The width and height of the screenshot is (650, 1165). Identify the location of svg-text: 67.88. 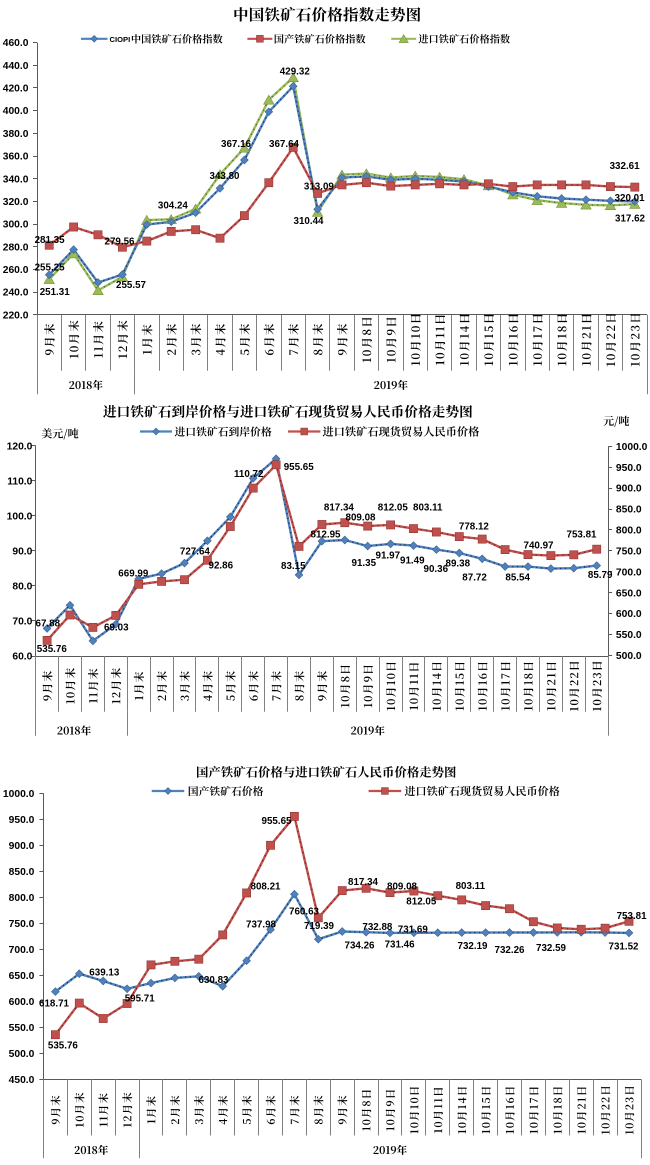
(48, 624).